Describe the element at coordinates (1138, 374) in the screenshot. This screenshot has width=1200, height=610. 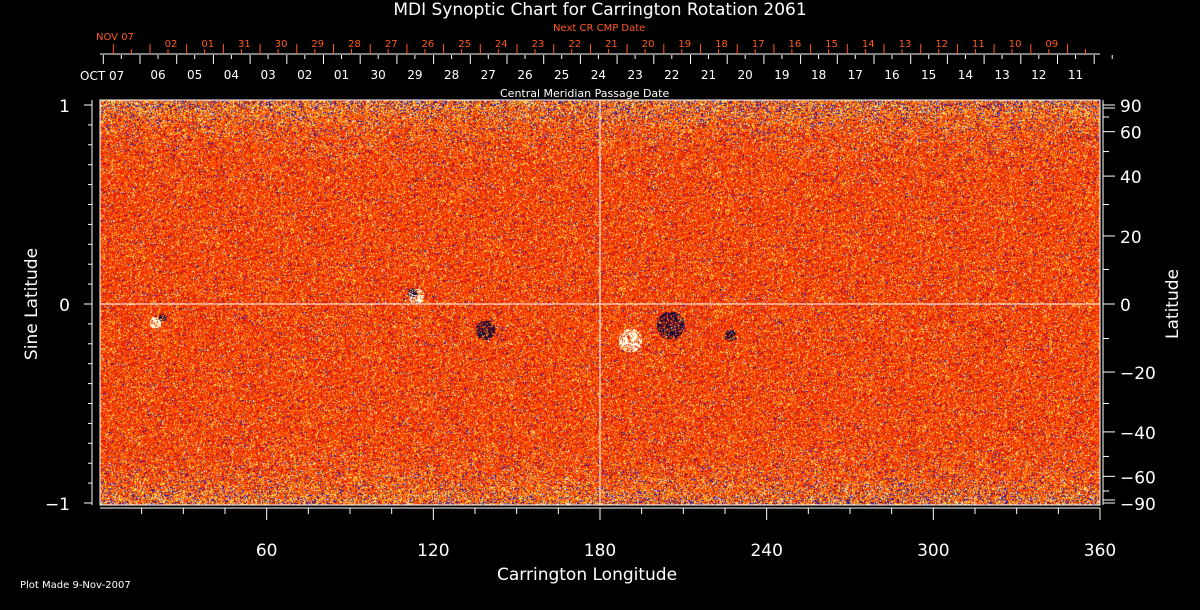
I see `y-right-tick-label: −20` at that location.